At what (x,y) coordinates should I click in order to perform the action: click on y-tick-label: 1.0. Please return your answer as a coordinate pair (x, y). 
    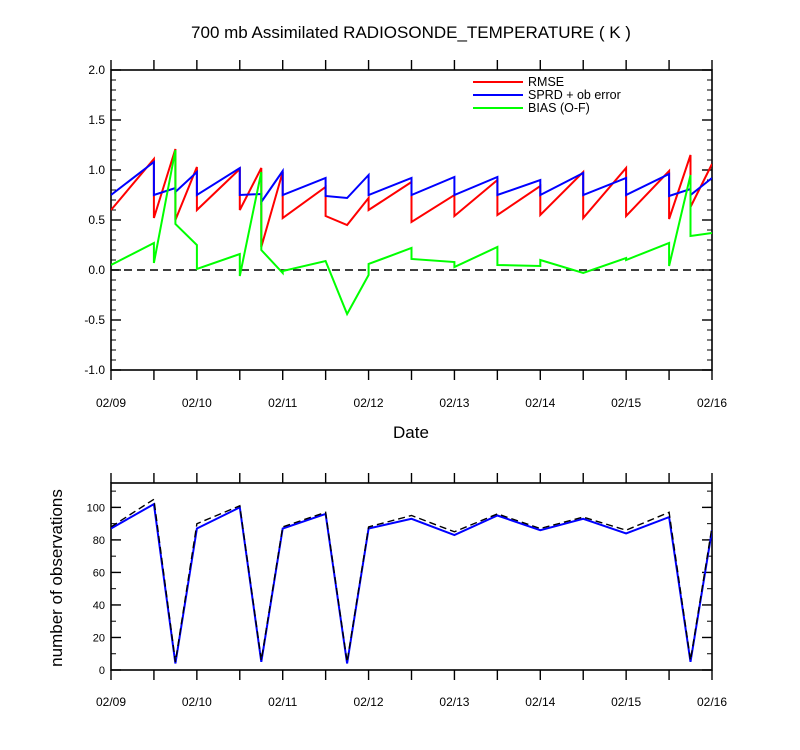
    Looking at the image, I should click on (96, 170).